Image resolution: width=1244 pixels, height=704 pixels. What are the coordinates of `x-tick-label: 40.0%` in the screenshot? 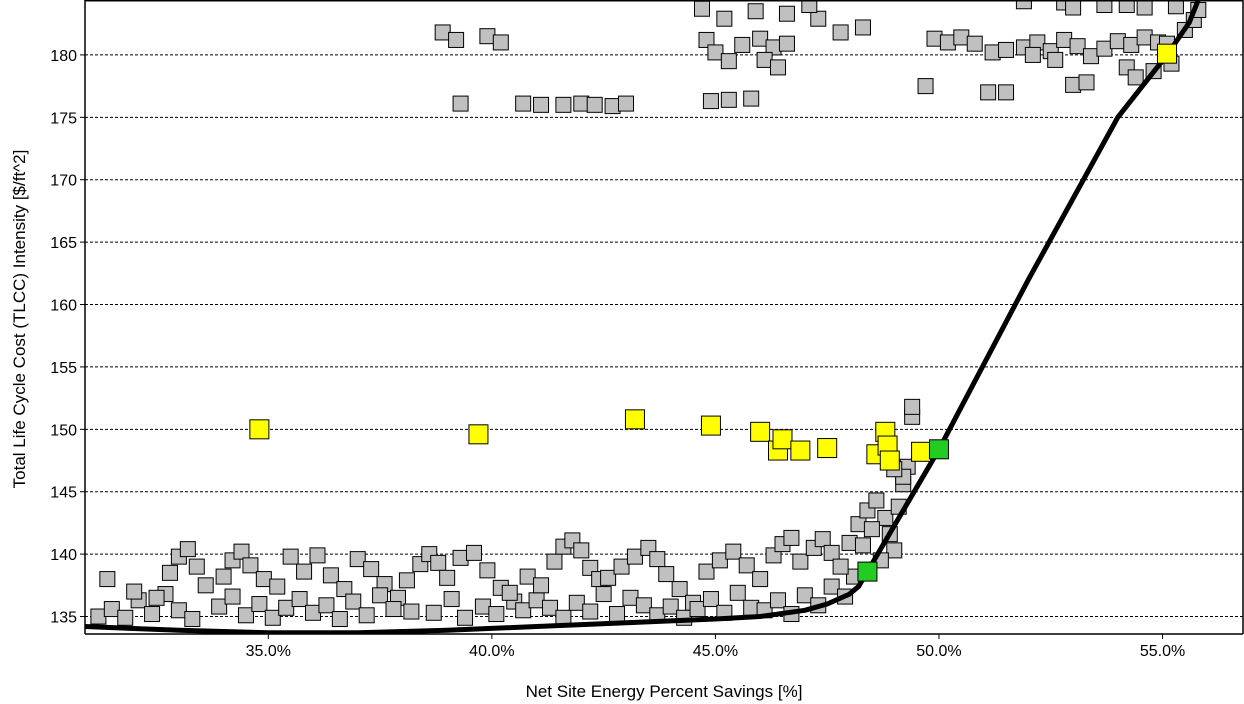 It's located at (491, 651).